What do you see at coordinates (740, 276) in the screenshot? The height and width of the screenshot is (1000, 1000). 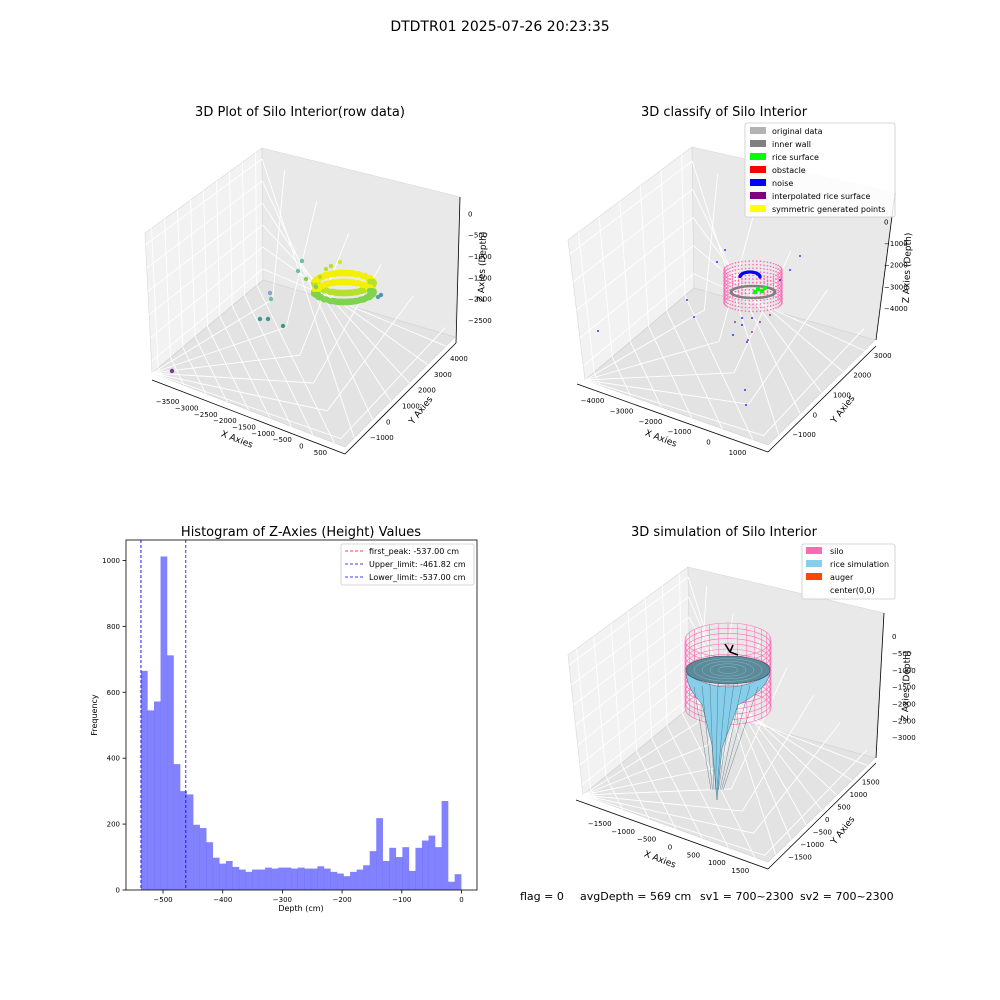 I see `classify-noise-point` at bounding box center [740, 276].